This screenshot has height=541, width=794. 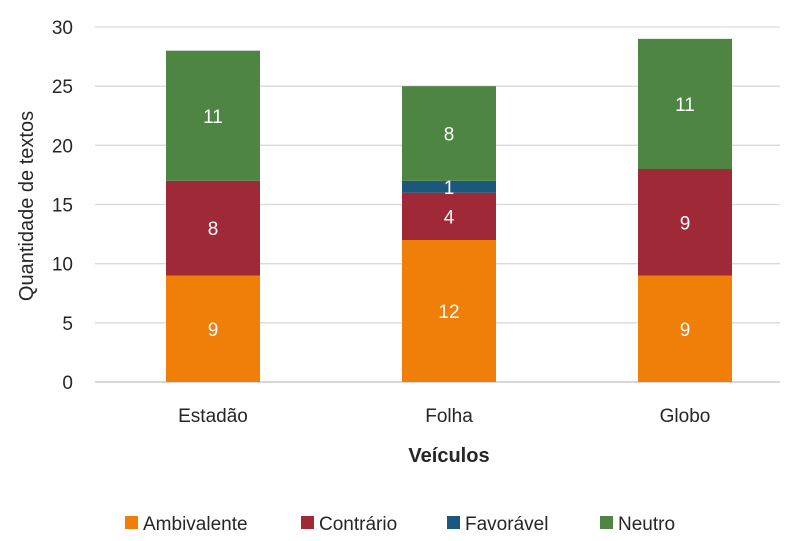 I want to click on legend-item: Neutro, so click(x=637, y=524).